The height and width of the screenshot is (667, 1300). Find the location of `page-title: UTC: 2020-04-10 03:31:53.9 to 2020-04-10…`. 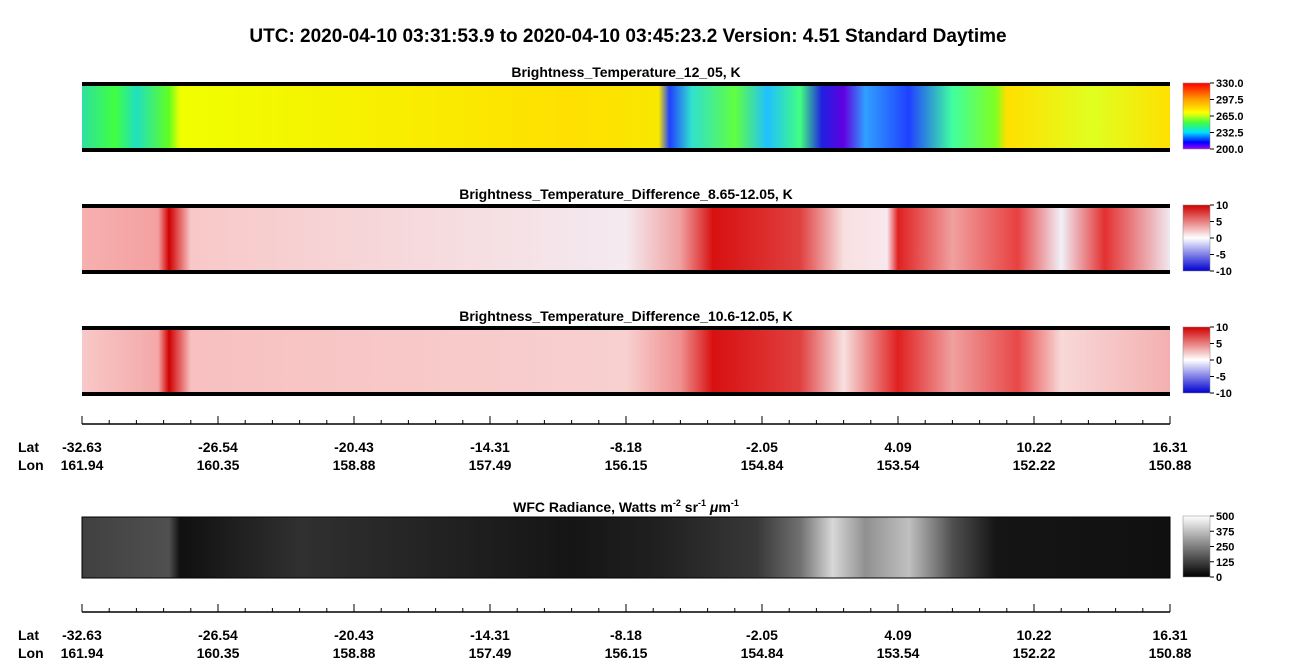

page-title: UTC: 2020-04-10 03:31:53.9 to 2020-04-10… is located at coordinates (627, 36).